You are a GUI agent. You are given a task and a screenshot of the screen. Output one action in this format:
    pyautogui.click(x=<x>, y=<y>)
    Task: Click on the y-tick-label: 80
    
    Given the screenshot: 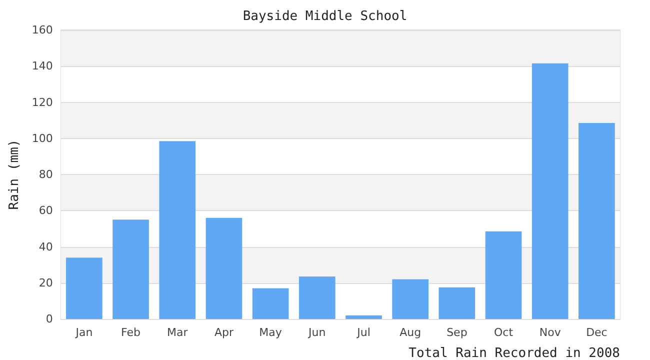 What is the action you would take?
    pyautogui.click(x=45, y=174)
    